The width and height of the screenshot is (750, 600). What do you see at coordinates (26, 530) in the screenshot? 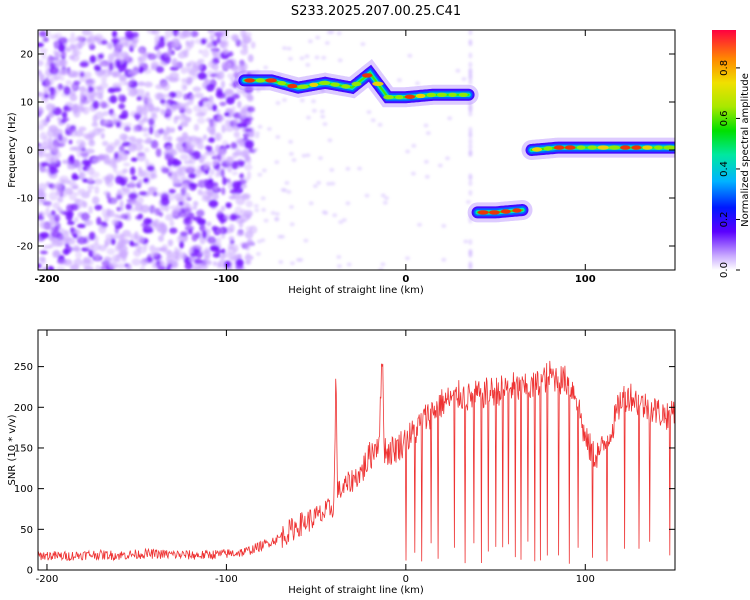
I see `y-tick-label: 50` at bounding box center [26, 530].